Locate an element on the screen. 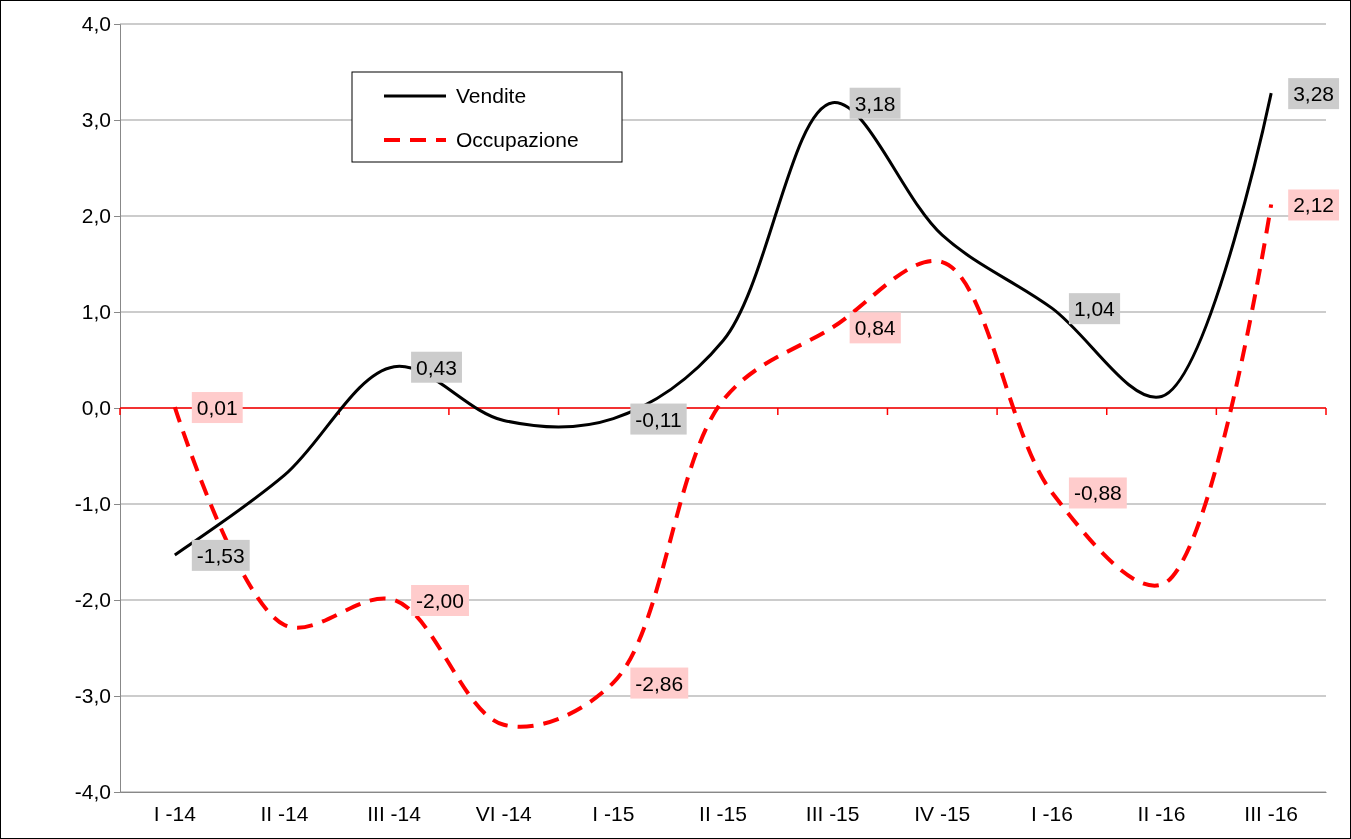  x-tick-label: III -14 is located at coordinates (394, 813).